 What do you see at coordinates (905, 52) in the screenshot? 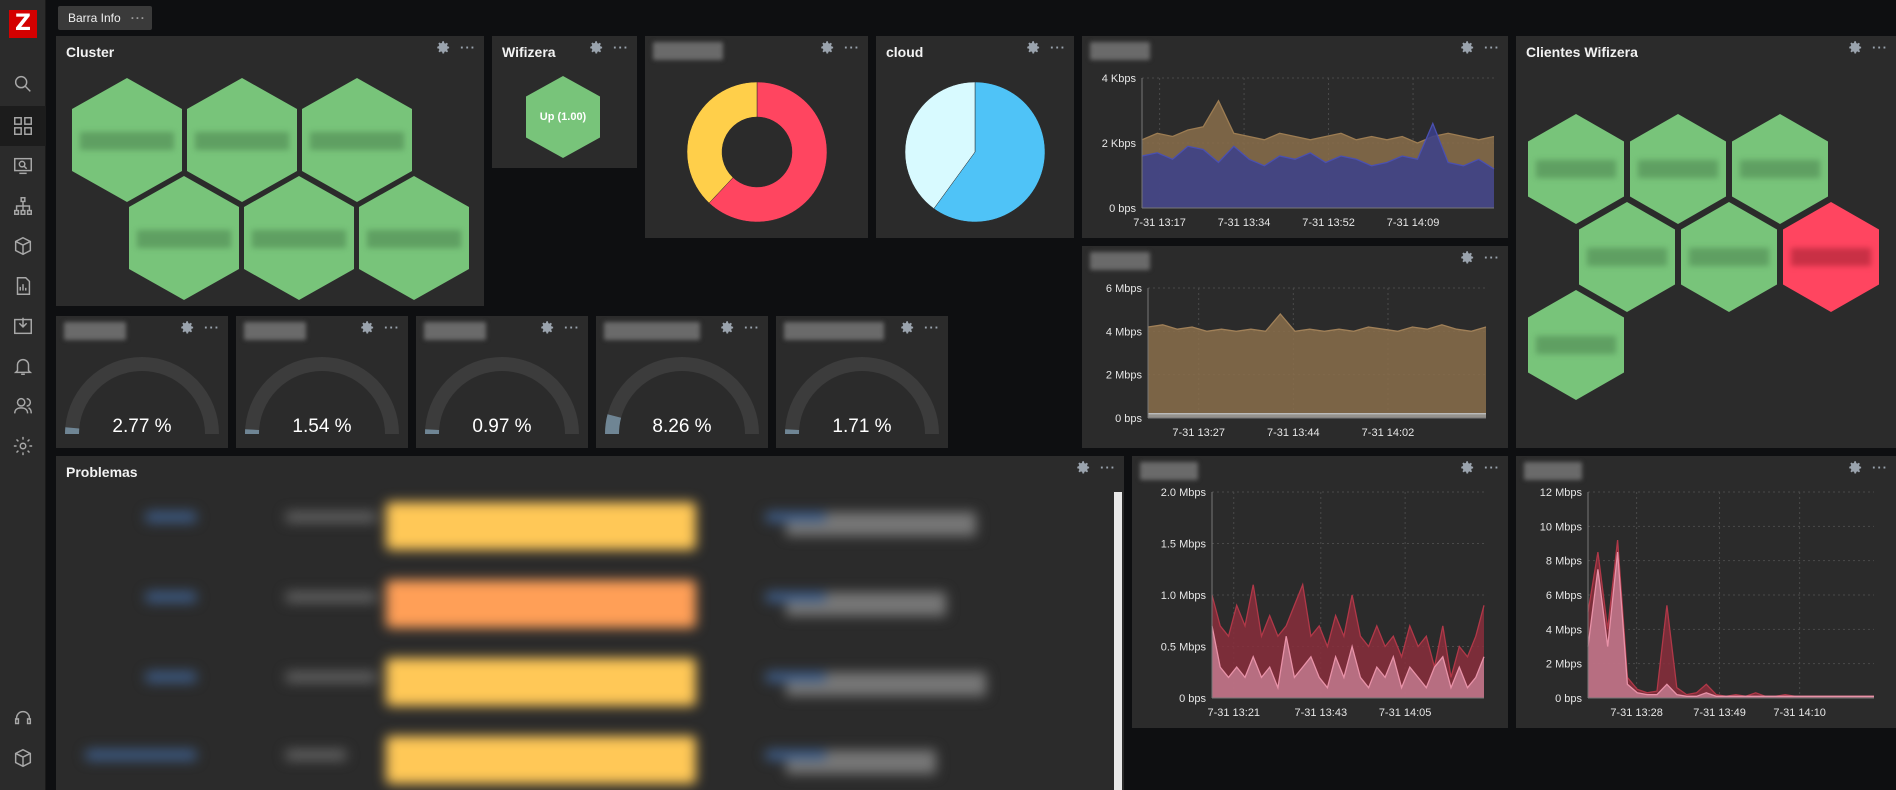
I see `widget-title: cloud` at bounding box center [905, 52].